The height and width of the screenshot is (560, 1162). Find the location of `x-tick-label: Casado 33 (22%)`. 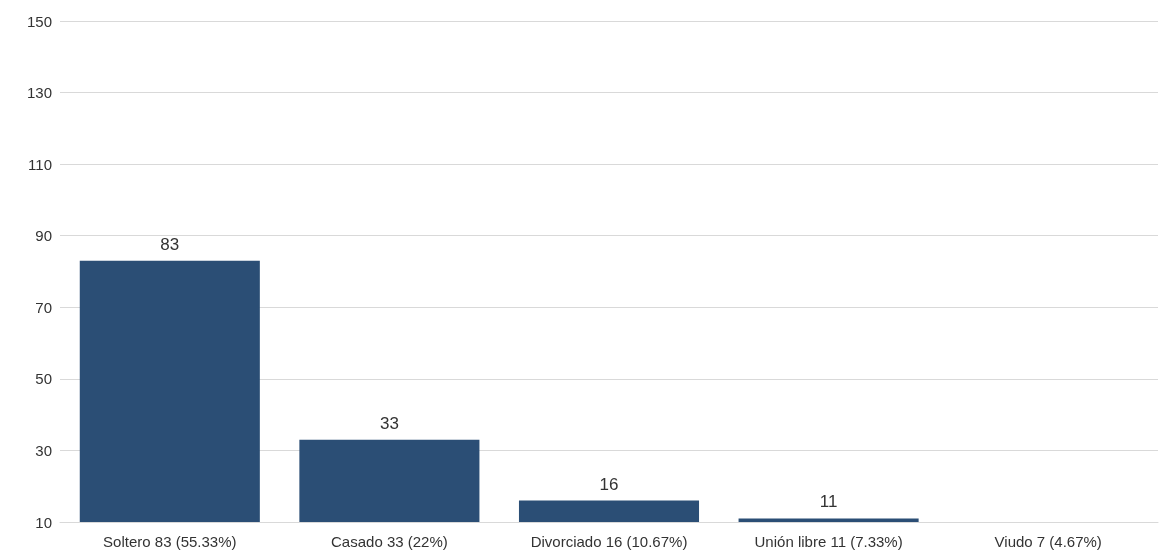

x-tick-label: Casado 33 (22%) is located at coordinates (389, 541).